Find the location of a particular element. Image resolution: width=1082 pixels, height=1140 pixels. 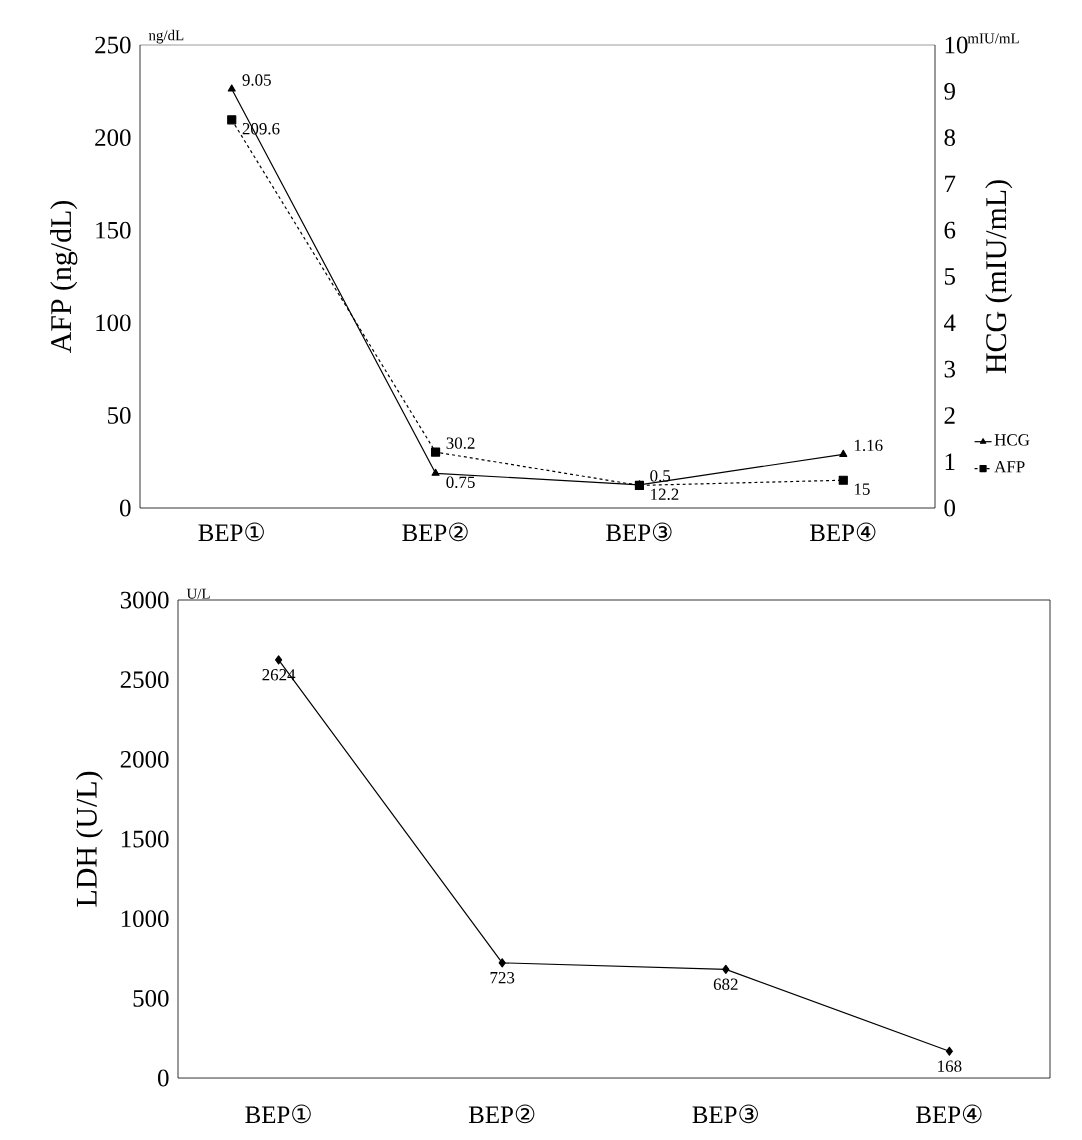

y2-axis-title: HCG (mIU/mL) is located at coordinates (999, 277).